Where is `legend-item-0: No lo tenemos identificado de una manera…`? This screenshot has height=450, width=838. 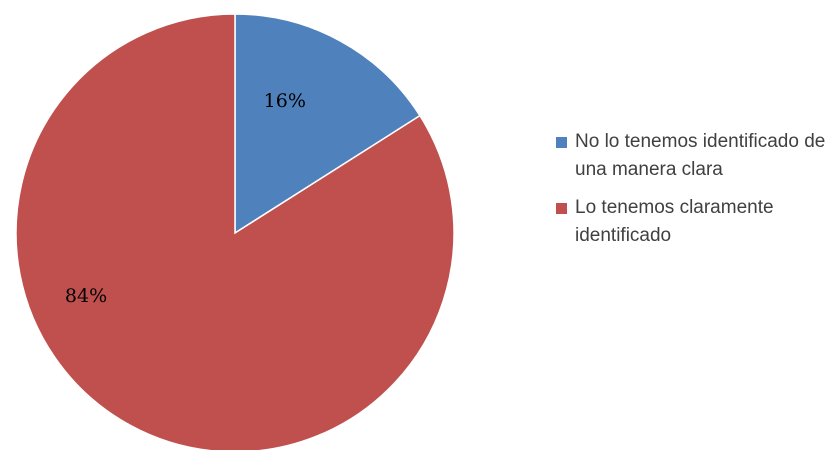 legend-item-0: No lo tenemos identificado de una manera… is located at coordinates (695, 156).